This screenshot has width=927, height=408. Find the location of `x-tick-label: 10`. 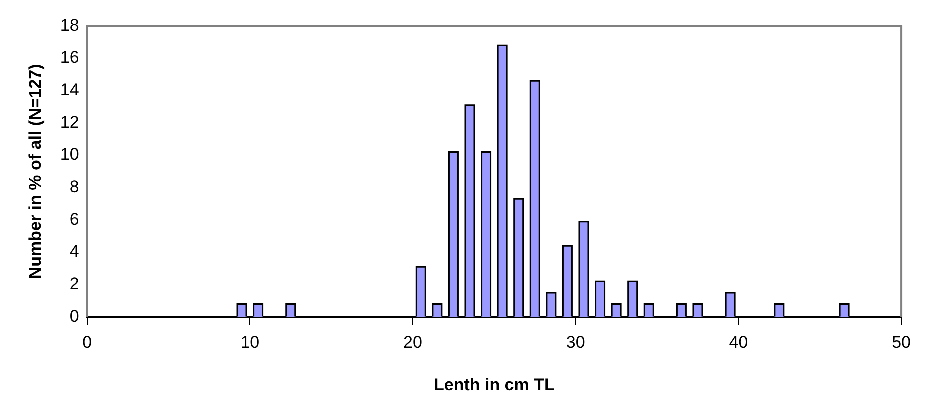

x-tick-label: 10 is located at coordinates (250, 342).